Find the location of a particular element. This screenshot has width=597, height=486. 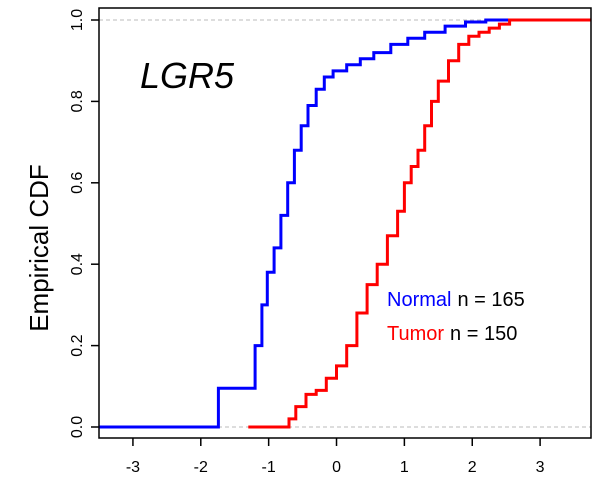

x-tick-label: -2 is located at coordinates (201, 467).